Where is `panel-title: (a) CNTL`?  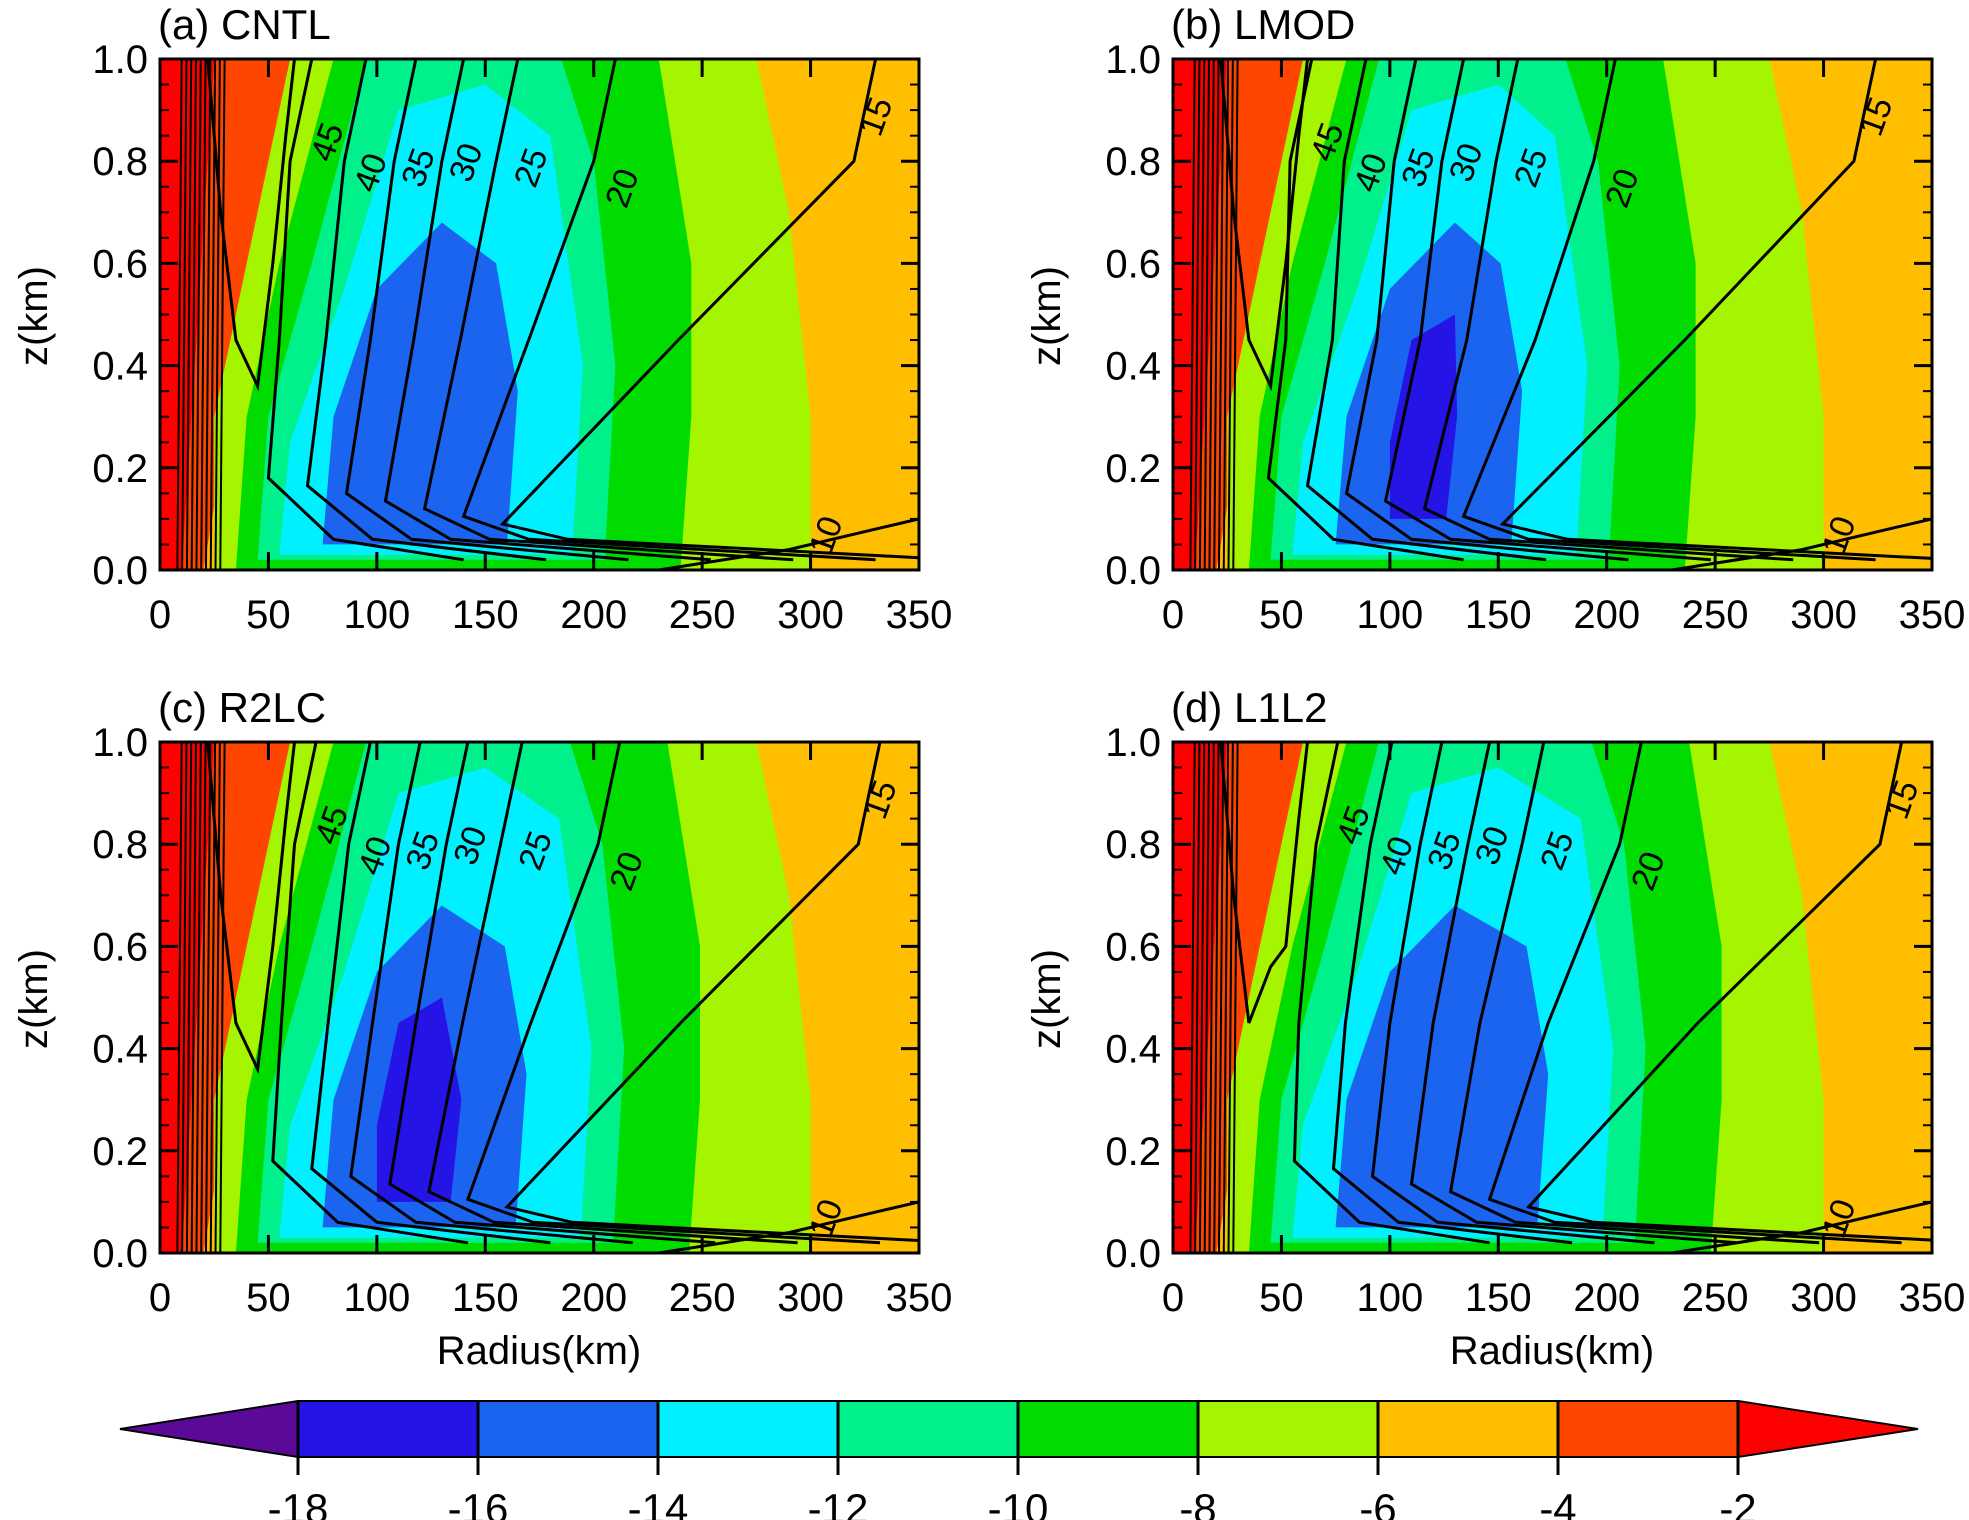
panel-title: (a) CNTL is located at coordinates (244, 24).